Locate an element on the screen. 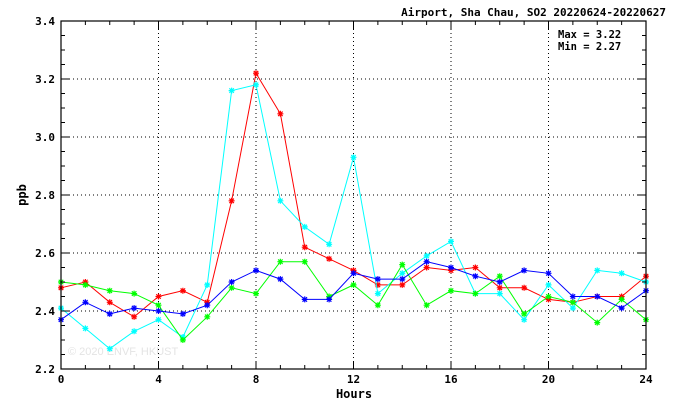  y-tick-label: 2.8 is located at coordinates (45, 195).